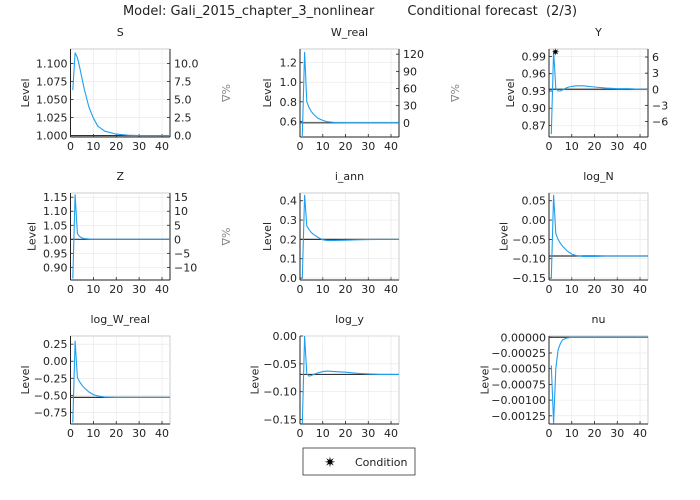 The width and height of the screenshot is (700, 500). What do you see at coordinates (120, 176) in the screenshot?
I see `panel-title: Z` at bounding box center [120, 176].